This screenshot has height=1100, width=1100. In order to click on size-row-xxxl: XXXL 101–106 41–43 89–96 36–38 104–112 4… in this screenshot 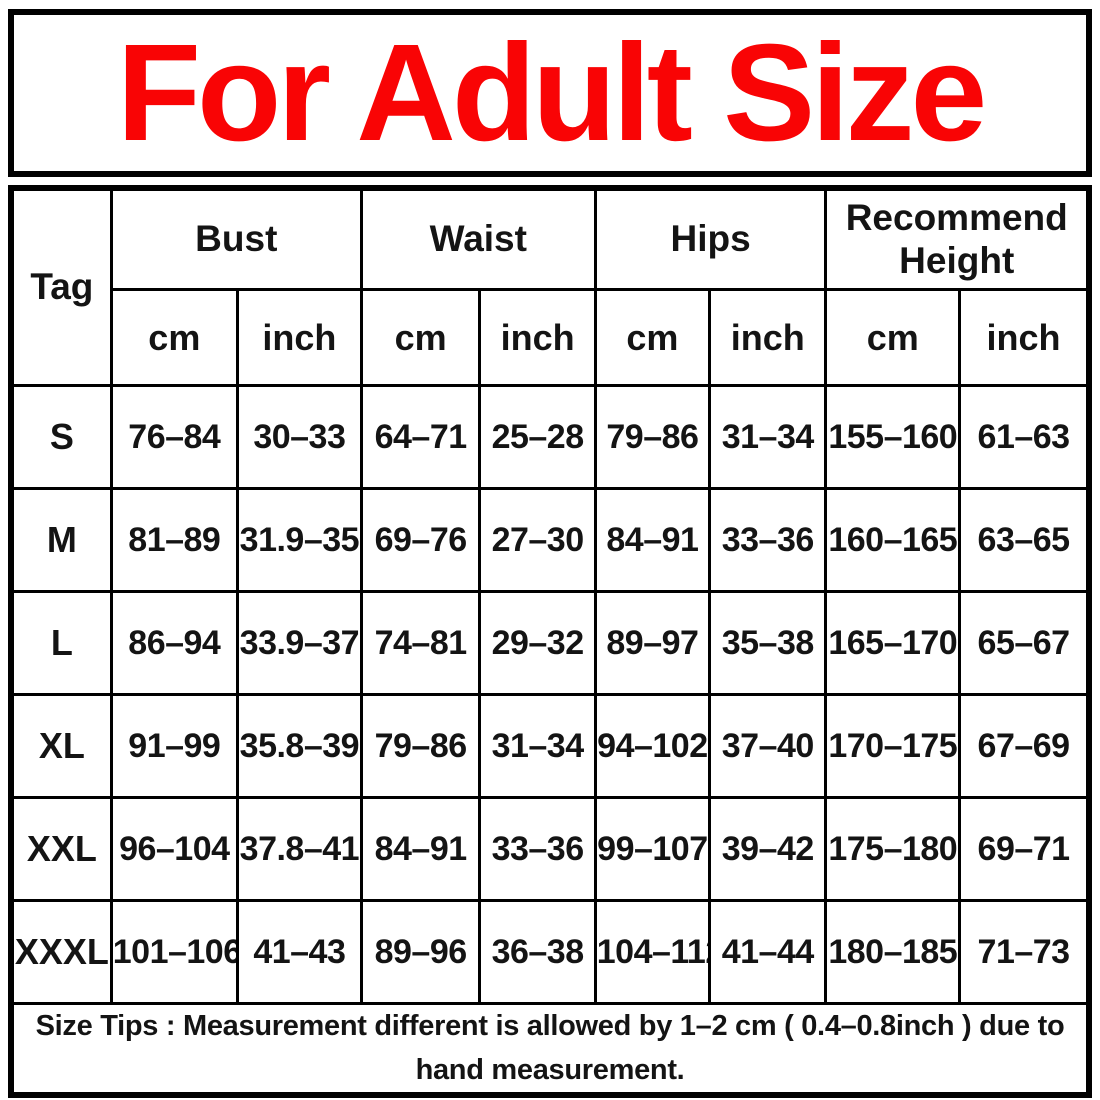, I will do `click(550, 952)`.